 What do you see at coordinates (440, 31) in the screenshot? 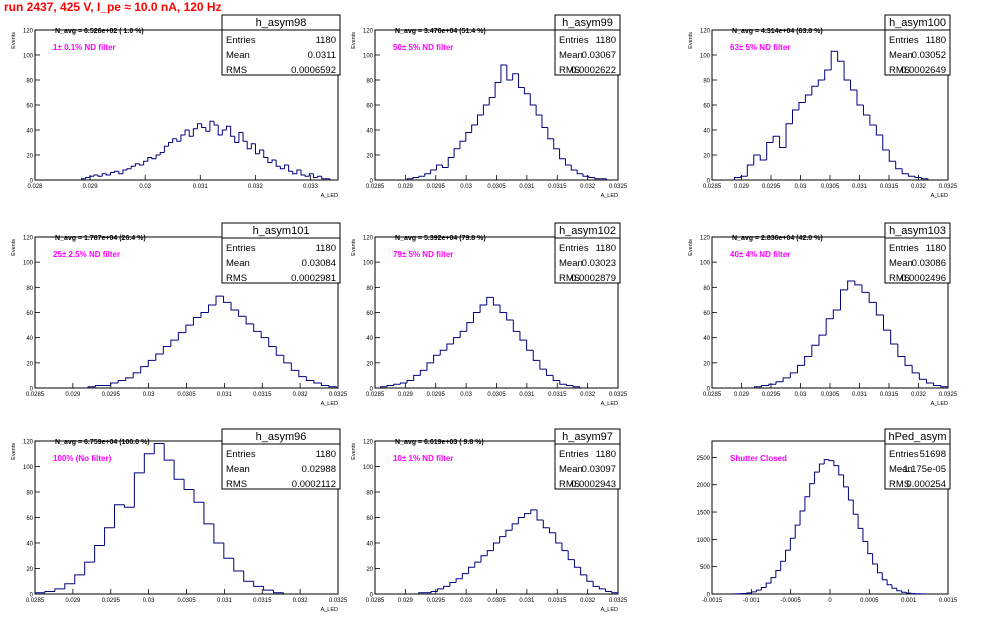
I see `navg-label: N_avg = 3.476e+04 (51.4 %)` at bounding box center [440, 31].